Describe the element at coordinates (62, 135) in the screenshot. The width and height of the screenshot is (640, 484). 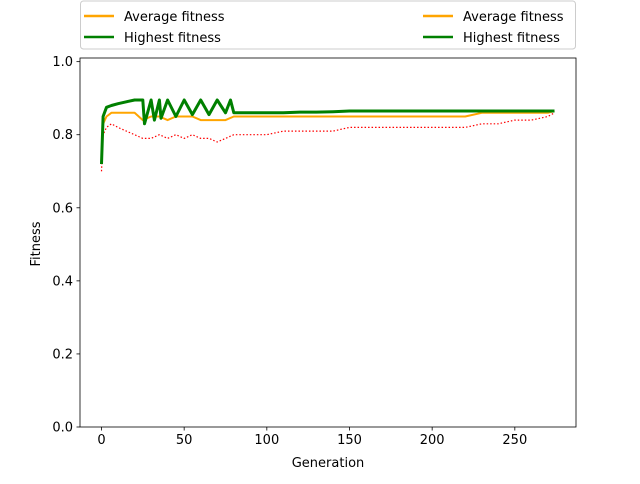
I see `y-tick-label: 0.8` at that location.